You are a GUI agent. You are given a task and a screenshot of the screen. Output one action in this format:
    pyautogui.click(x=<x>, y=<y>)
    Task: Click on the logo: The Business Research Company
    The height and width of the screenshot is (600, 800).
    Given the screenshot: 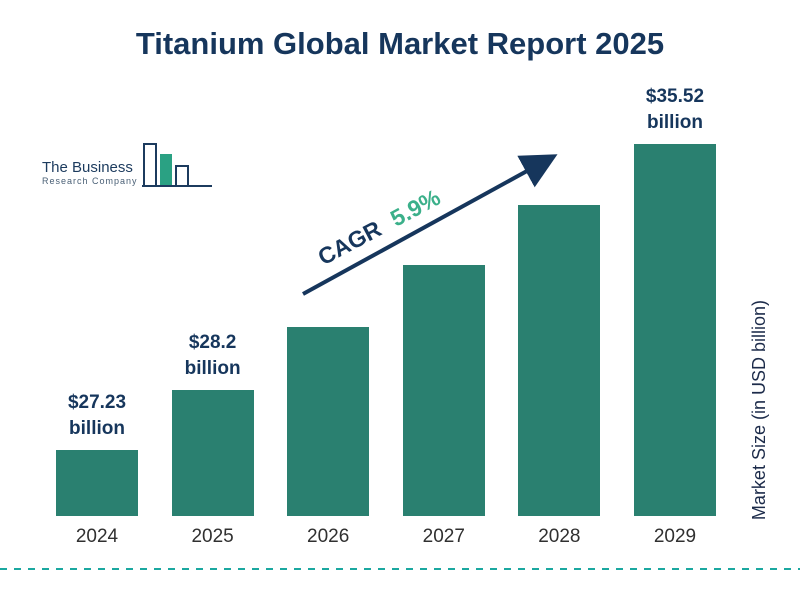 What is the action you would take?
    pyautogui.click(x=128, y=167)
    